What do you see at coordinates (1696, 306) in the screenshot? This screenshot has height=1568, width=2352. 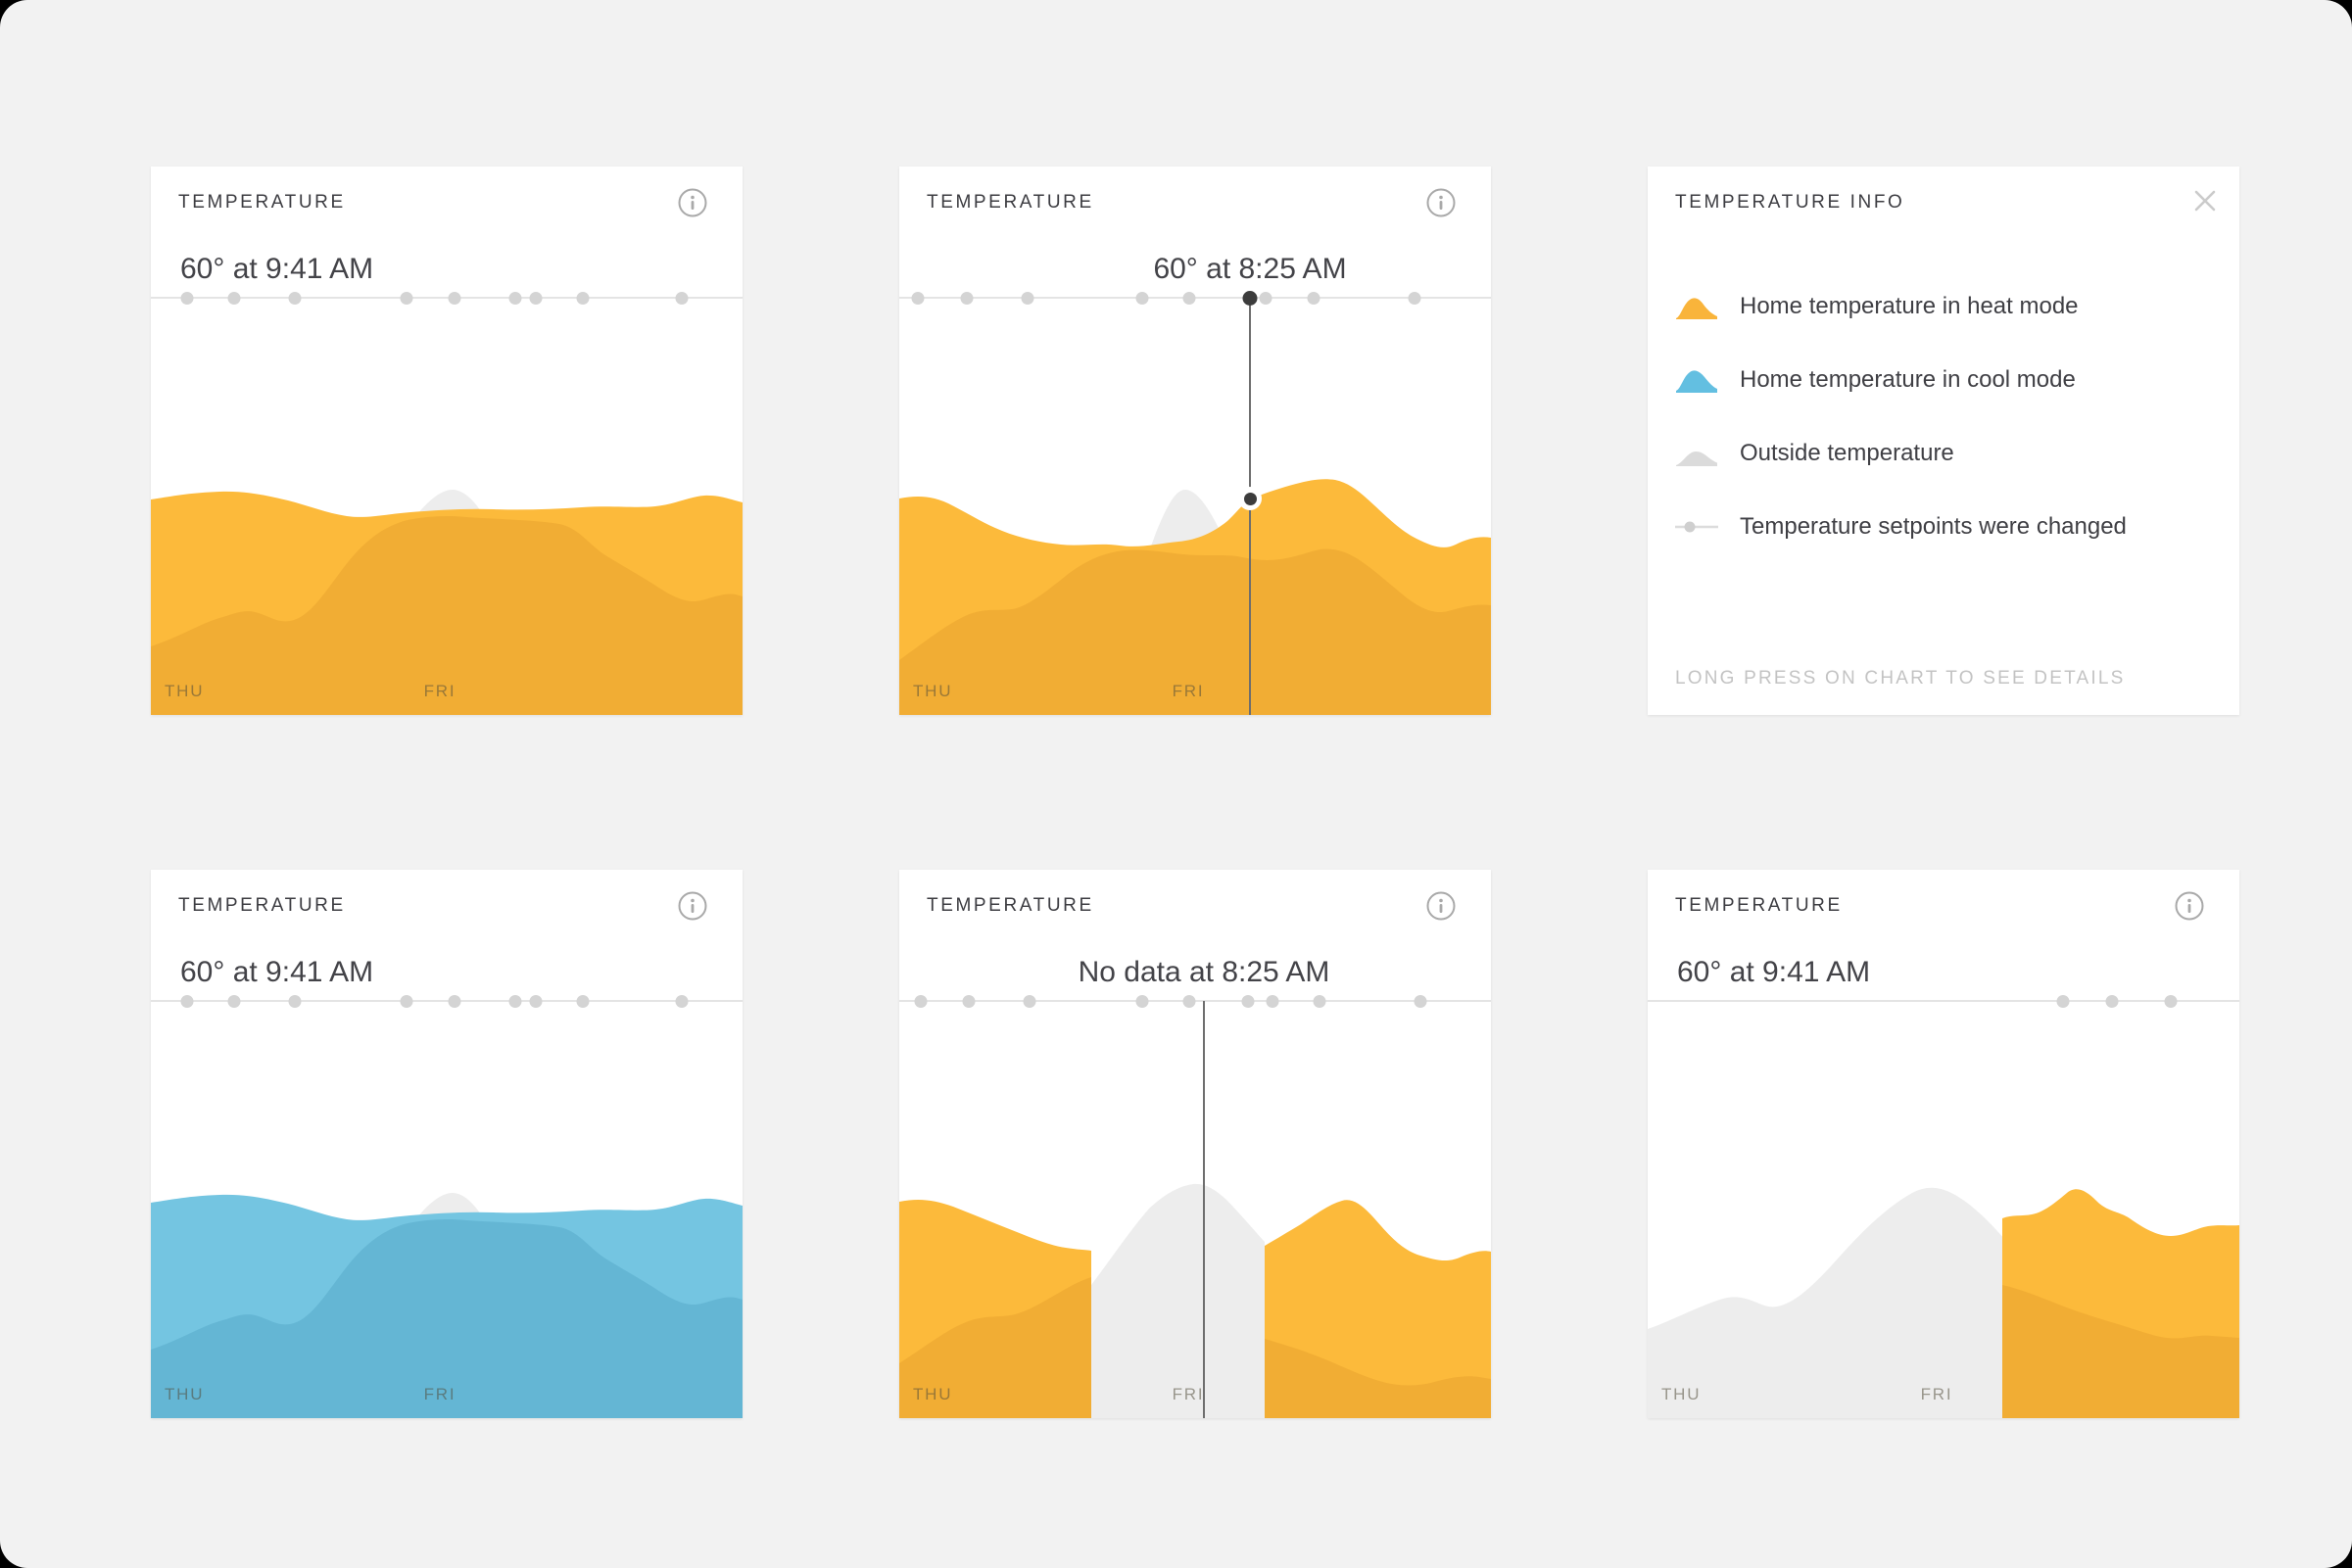 I see `heat-hill-icon` at bounding box center [1696, 306].